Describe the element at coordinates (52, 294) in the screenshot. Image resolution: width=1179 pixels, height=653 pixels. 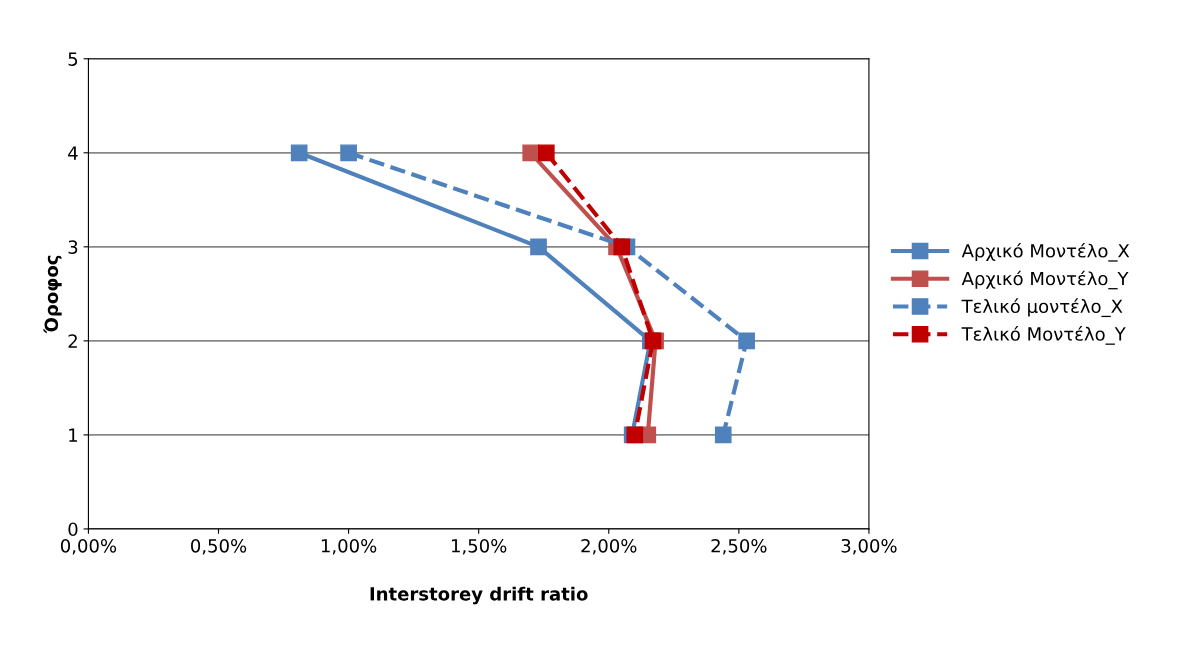
I see `y-axis-title: Όροφος` at that location.